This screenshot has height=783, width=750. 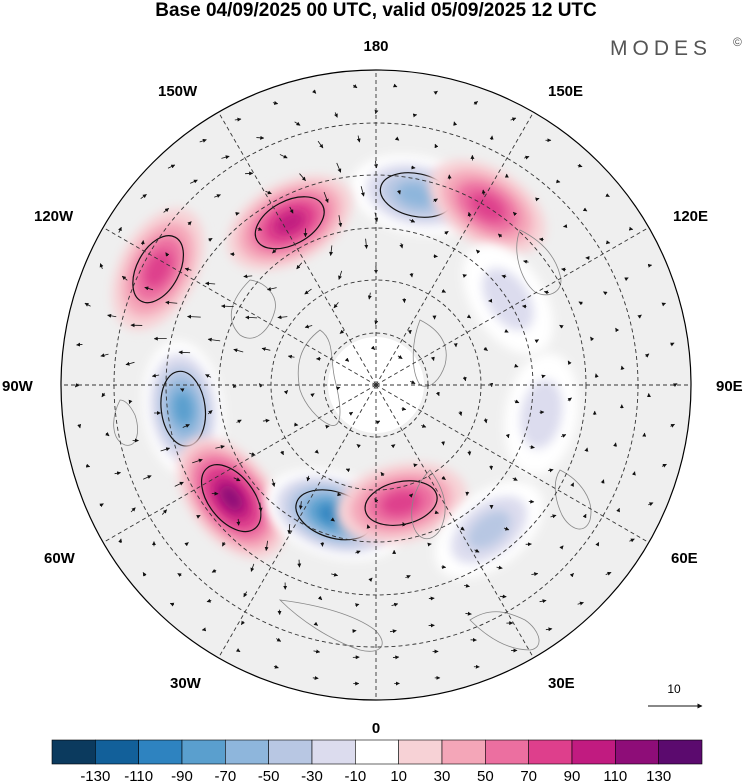 I want to click on reference-vector-label: 10, so click(x=674, y=689).